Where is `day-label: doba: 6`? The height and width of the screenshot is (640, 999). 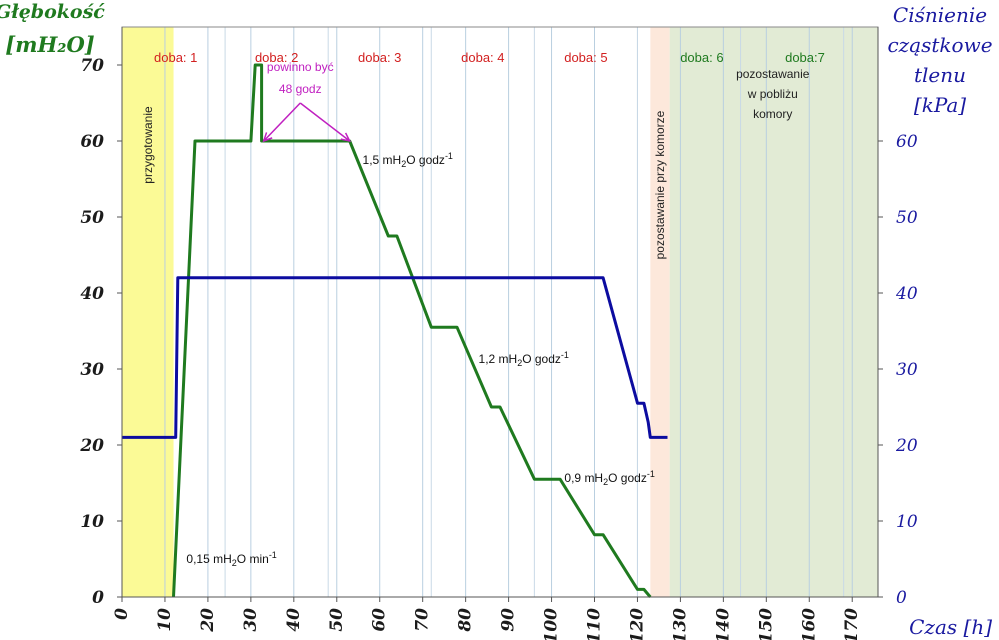 day-label: doba: 6 is located at coordinates (701, 57).